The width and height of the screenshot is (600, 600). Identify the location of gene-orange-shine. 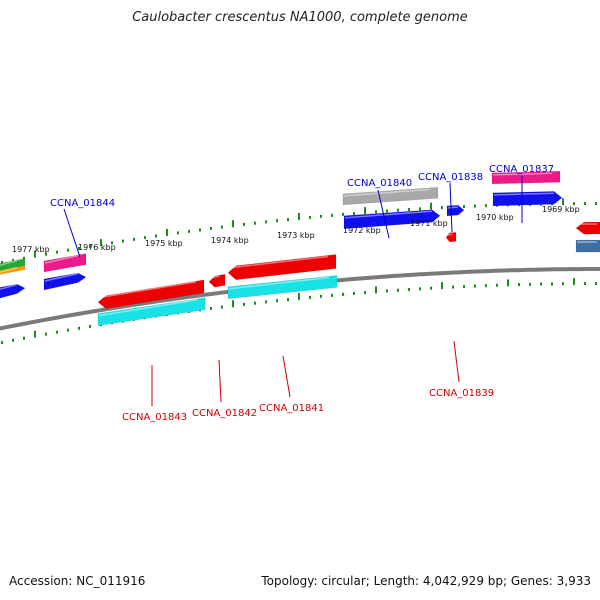
(9, 270).